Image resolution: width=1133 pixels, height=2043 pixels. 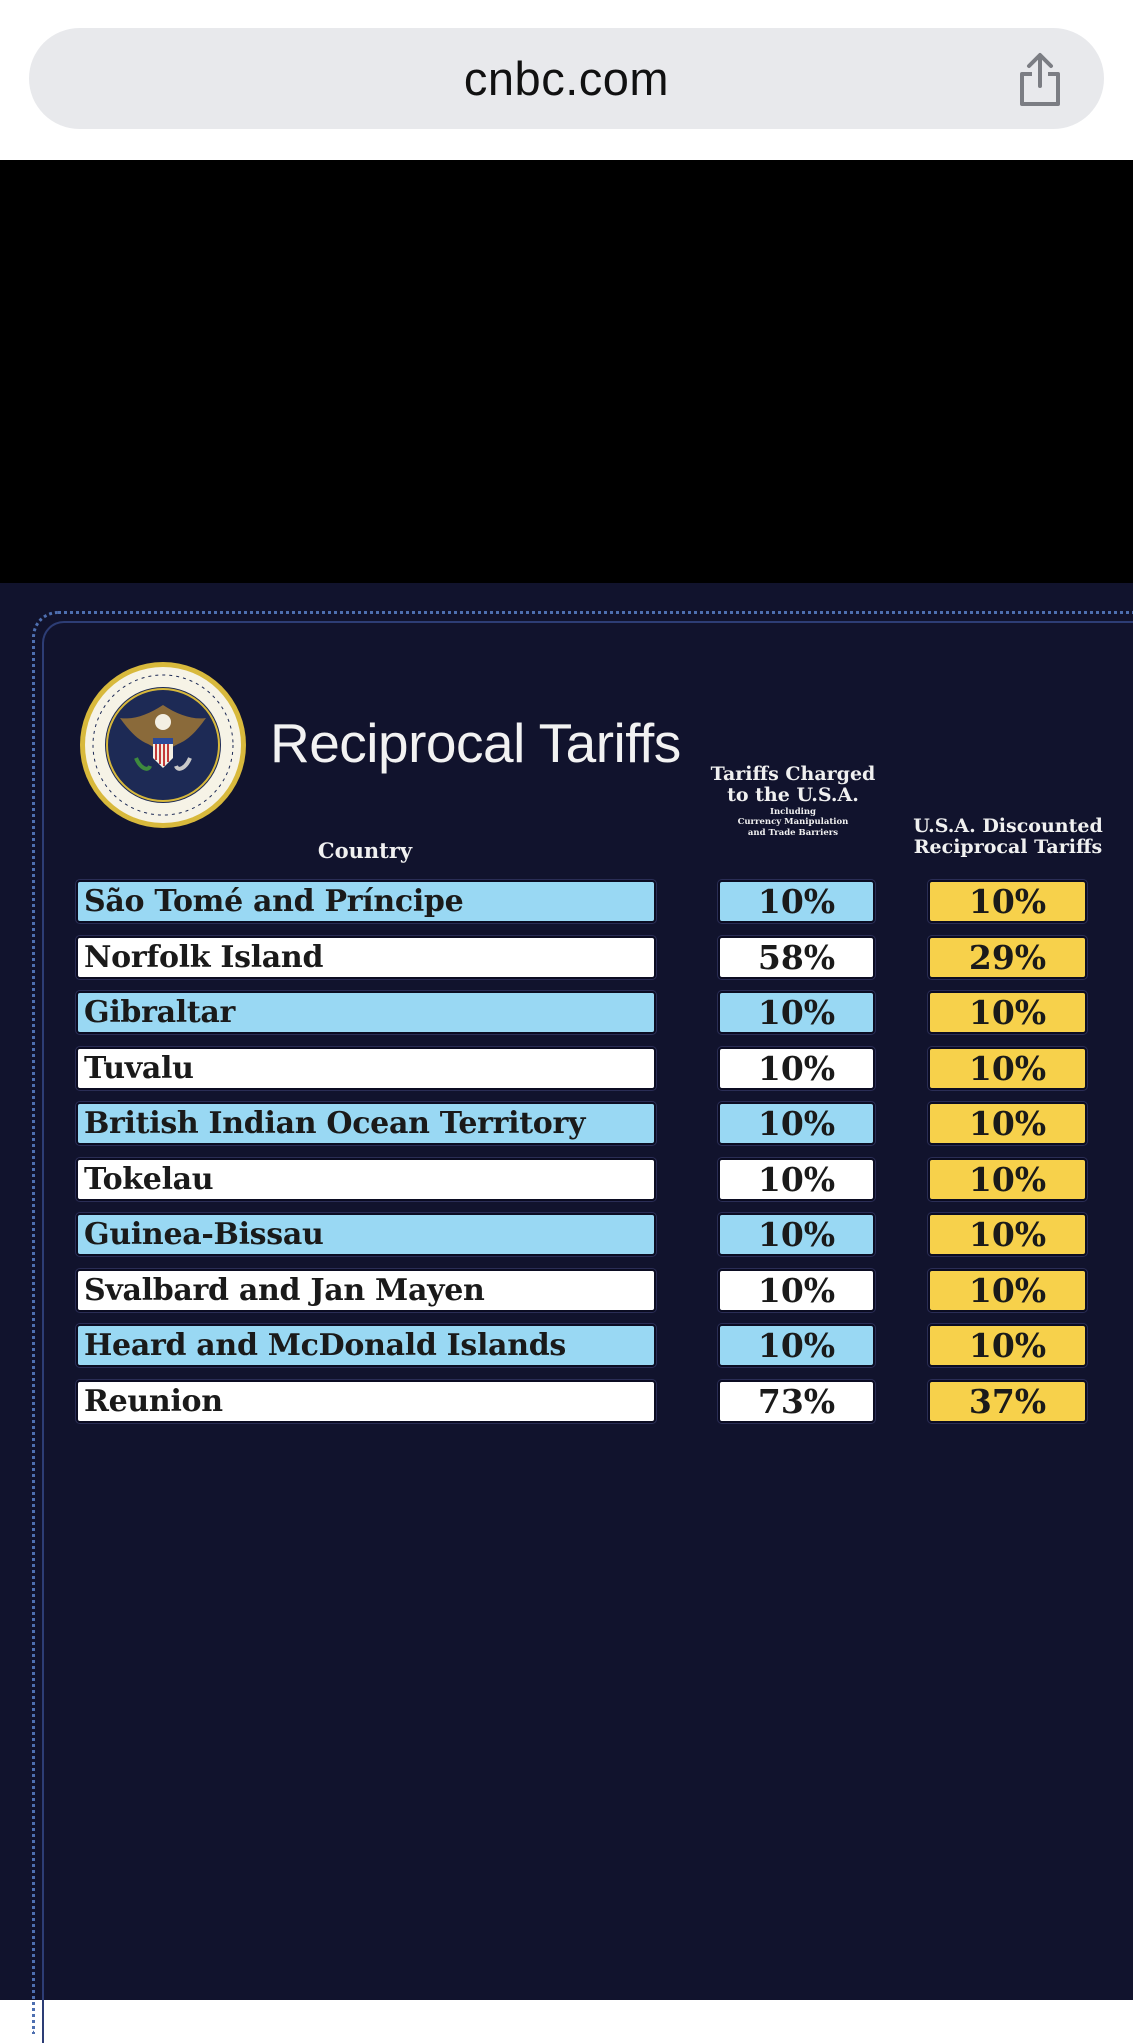 I want to click on table-row: Gibraltar 10% 10%, so click(x=566, y=1014).